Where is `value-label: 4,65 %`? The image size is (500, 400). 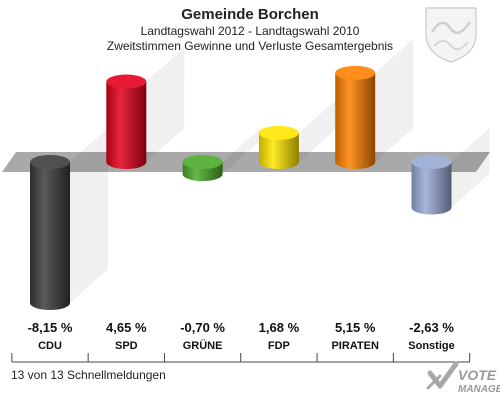
value-label: 4,65 % is located at coordinates (126, 327).